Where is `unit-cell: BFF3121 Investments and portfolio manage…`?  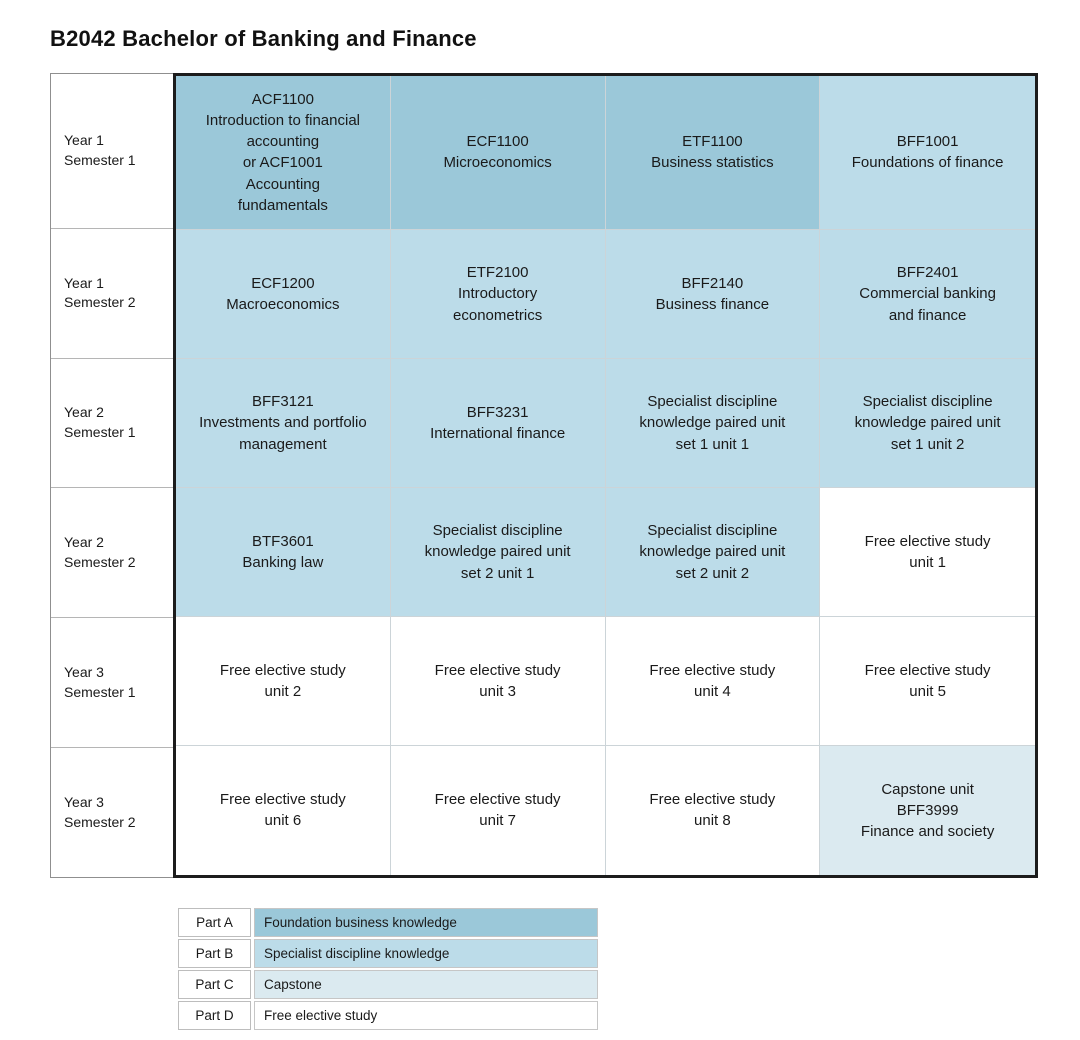
unit-cell: BFF3121 Investments and portfolio manage… is located at coordinates (283, 423).